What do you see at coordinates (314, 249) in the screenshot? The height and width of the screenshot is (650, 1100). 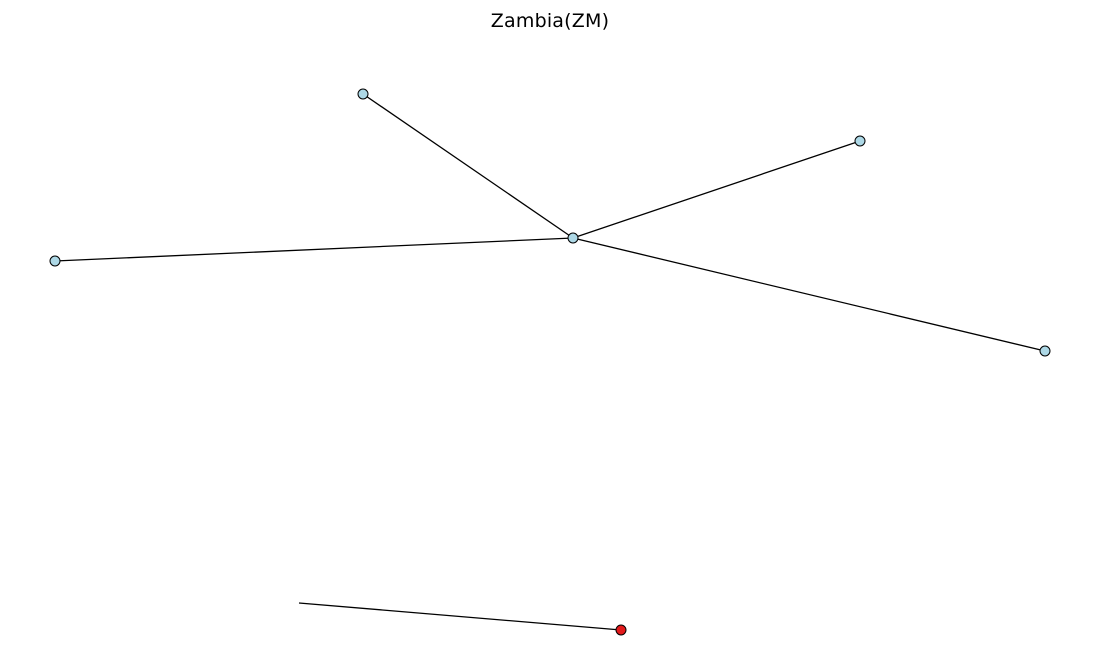 I see `edge-hub-to-node-west` at bounding box center [314, 249].